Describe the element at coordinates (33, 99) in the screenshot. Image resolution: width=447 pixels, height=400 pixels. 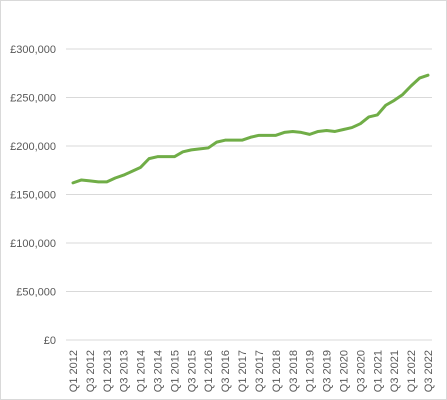
I see `y-tick-label: £250,000` at that location.